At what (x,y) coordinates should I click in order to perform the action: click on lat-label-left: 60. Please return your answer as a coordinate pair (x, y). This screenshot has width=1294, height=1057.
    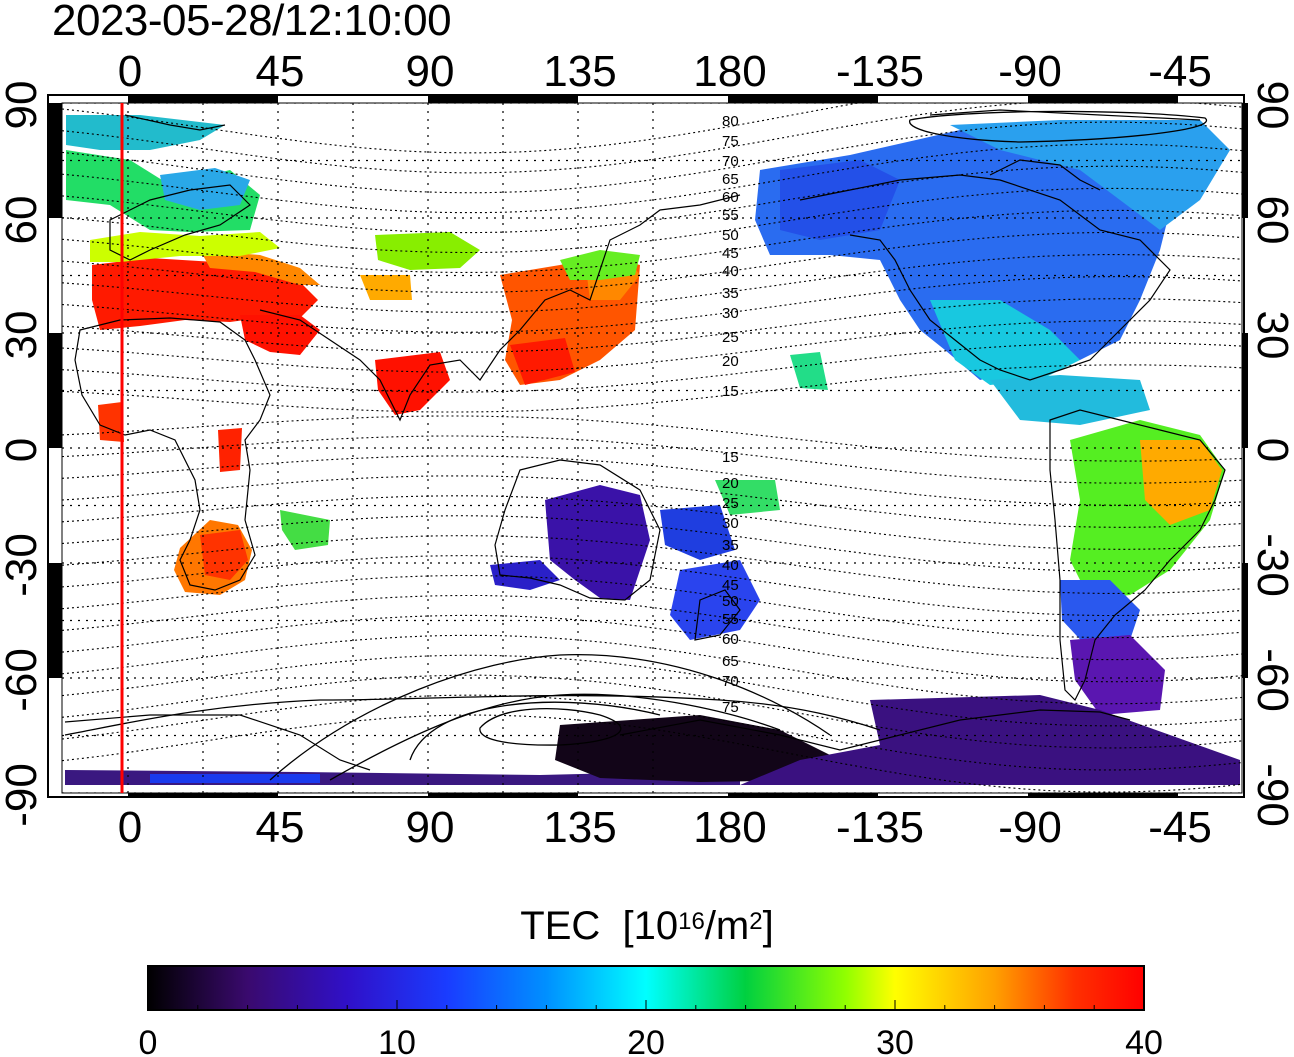
    Looking at the image, I should click on (23, 220).